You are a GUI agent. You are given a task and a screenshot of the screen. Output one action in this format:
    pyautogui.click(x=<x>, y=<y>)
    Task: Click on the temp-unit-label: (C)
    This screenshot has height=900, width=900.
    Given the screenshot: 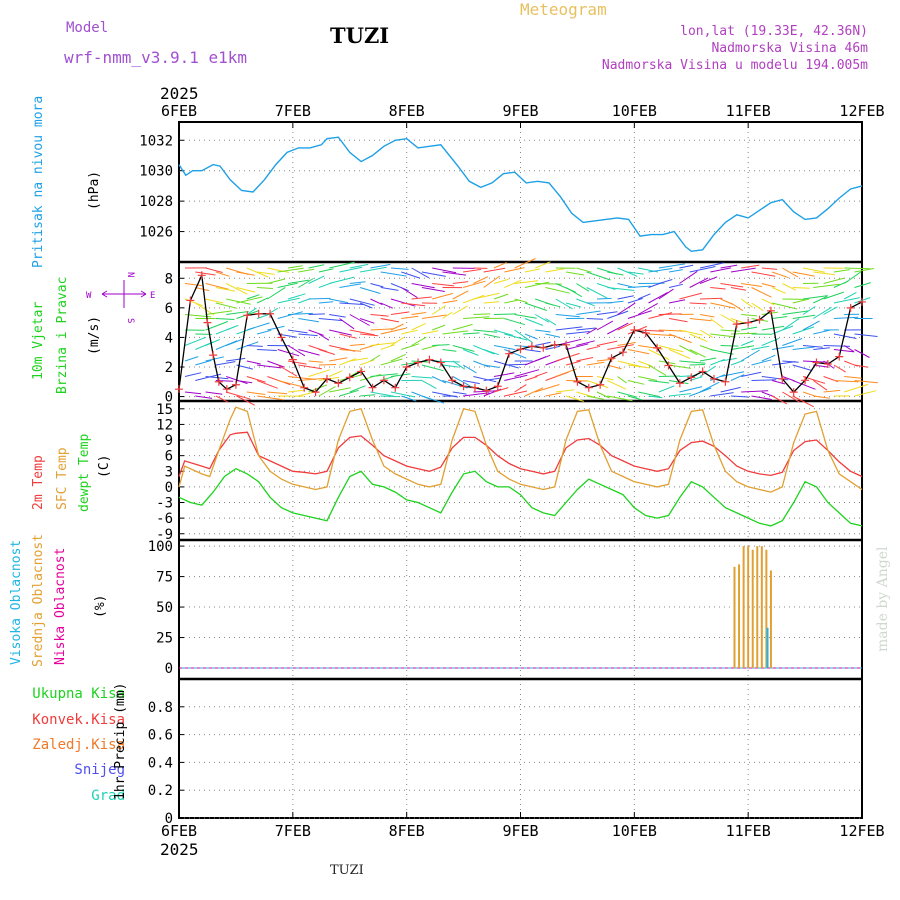 What is the action you would take?
    pyautogui.click(x=104, y=466)
    